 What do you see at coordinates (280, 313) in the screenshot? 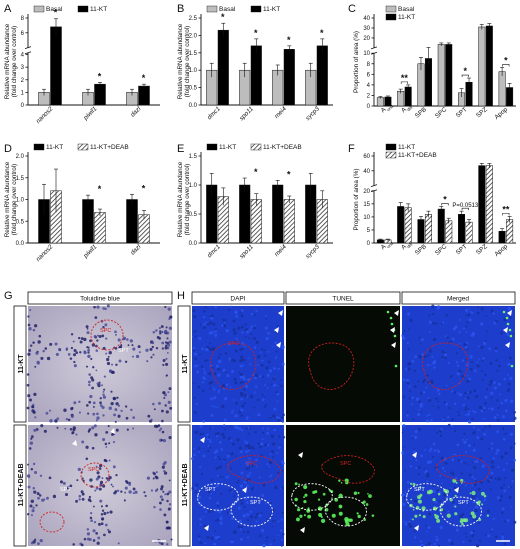
I see `arrowhead` at bounding box center [280, 313].